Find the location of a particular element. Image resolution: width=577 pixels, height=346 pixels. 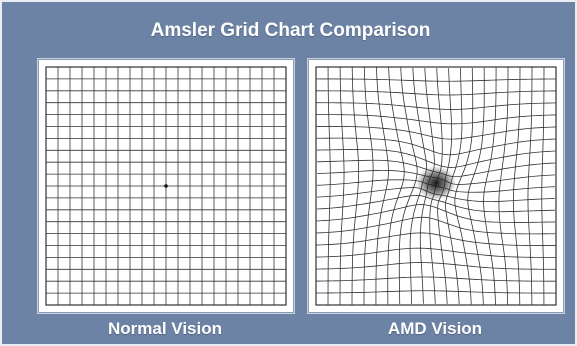

amd-vision-caption: AMD Vision is located at coordinates (435, 328).